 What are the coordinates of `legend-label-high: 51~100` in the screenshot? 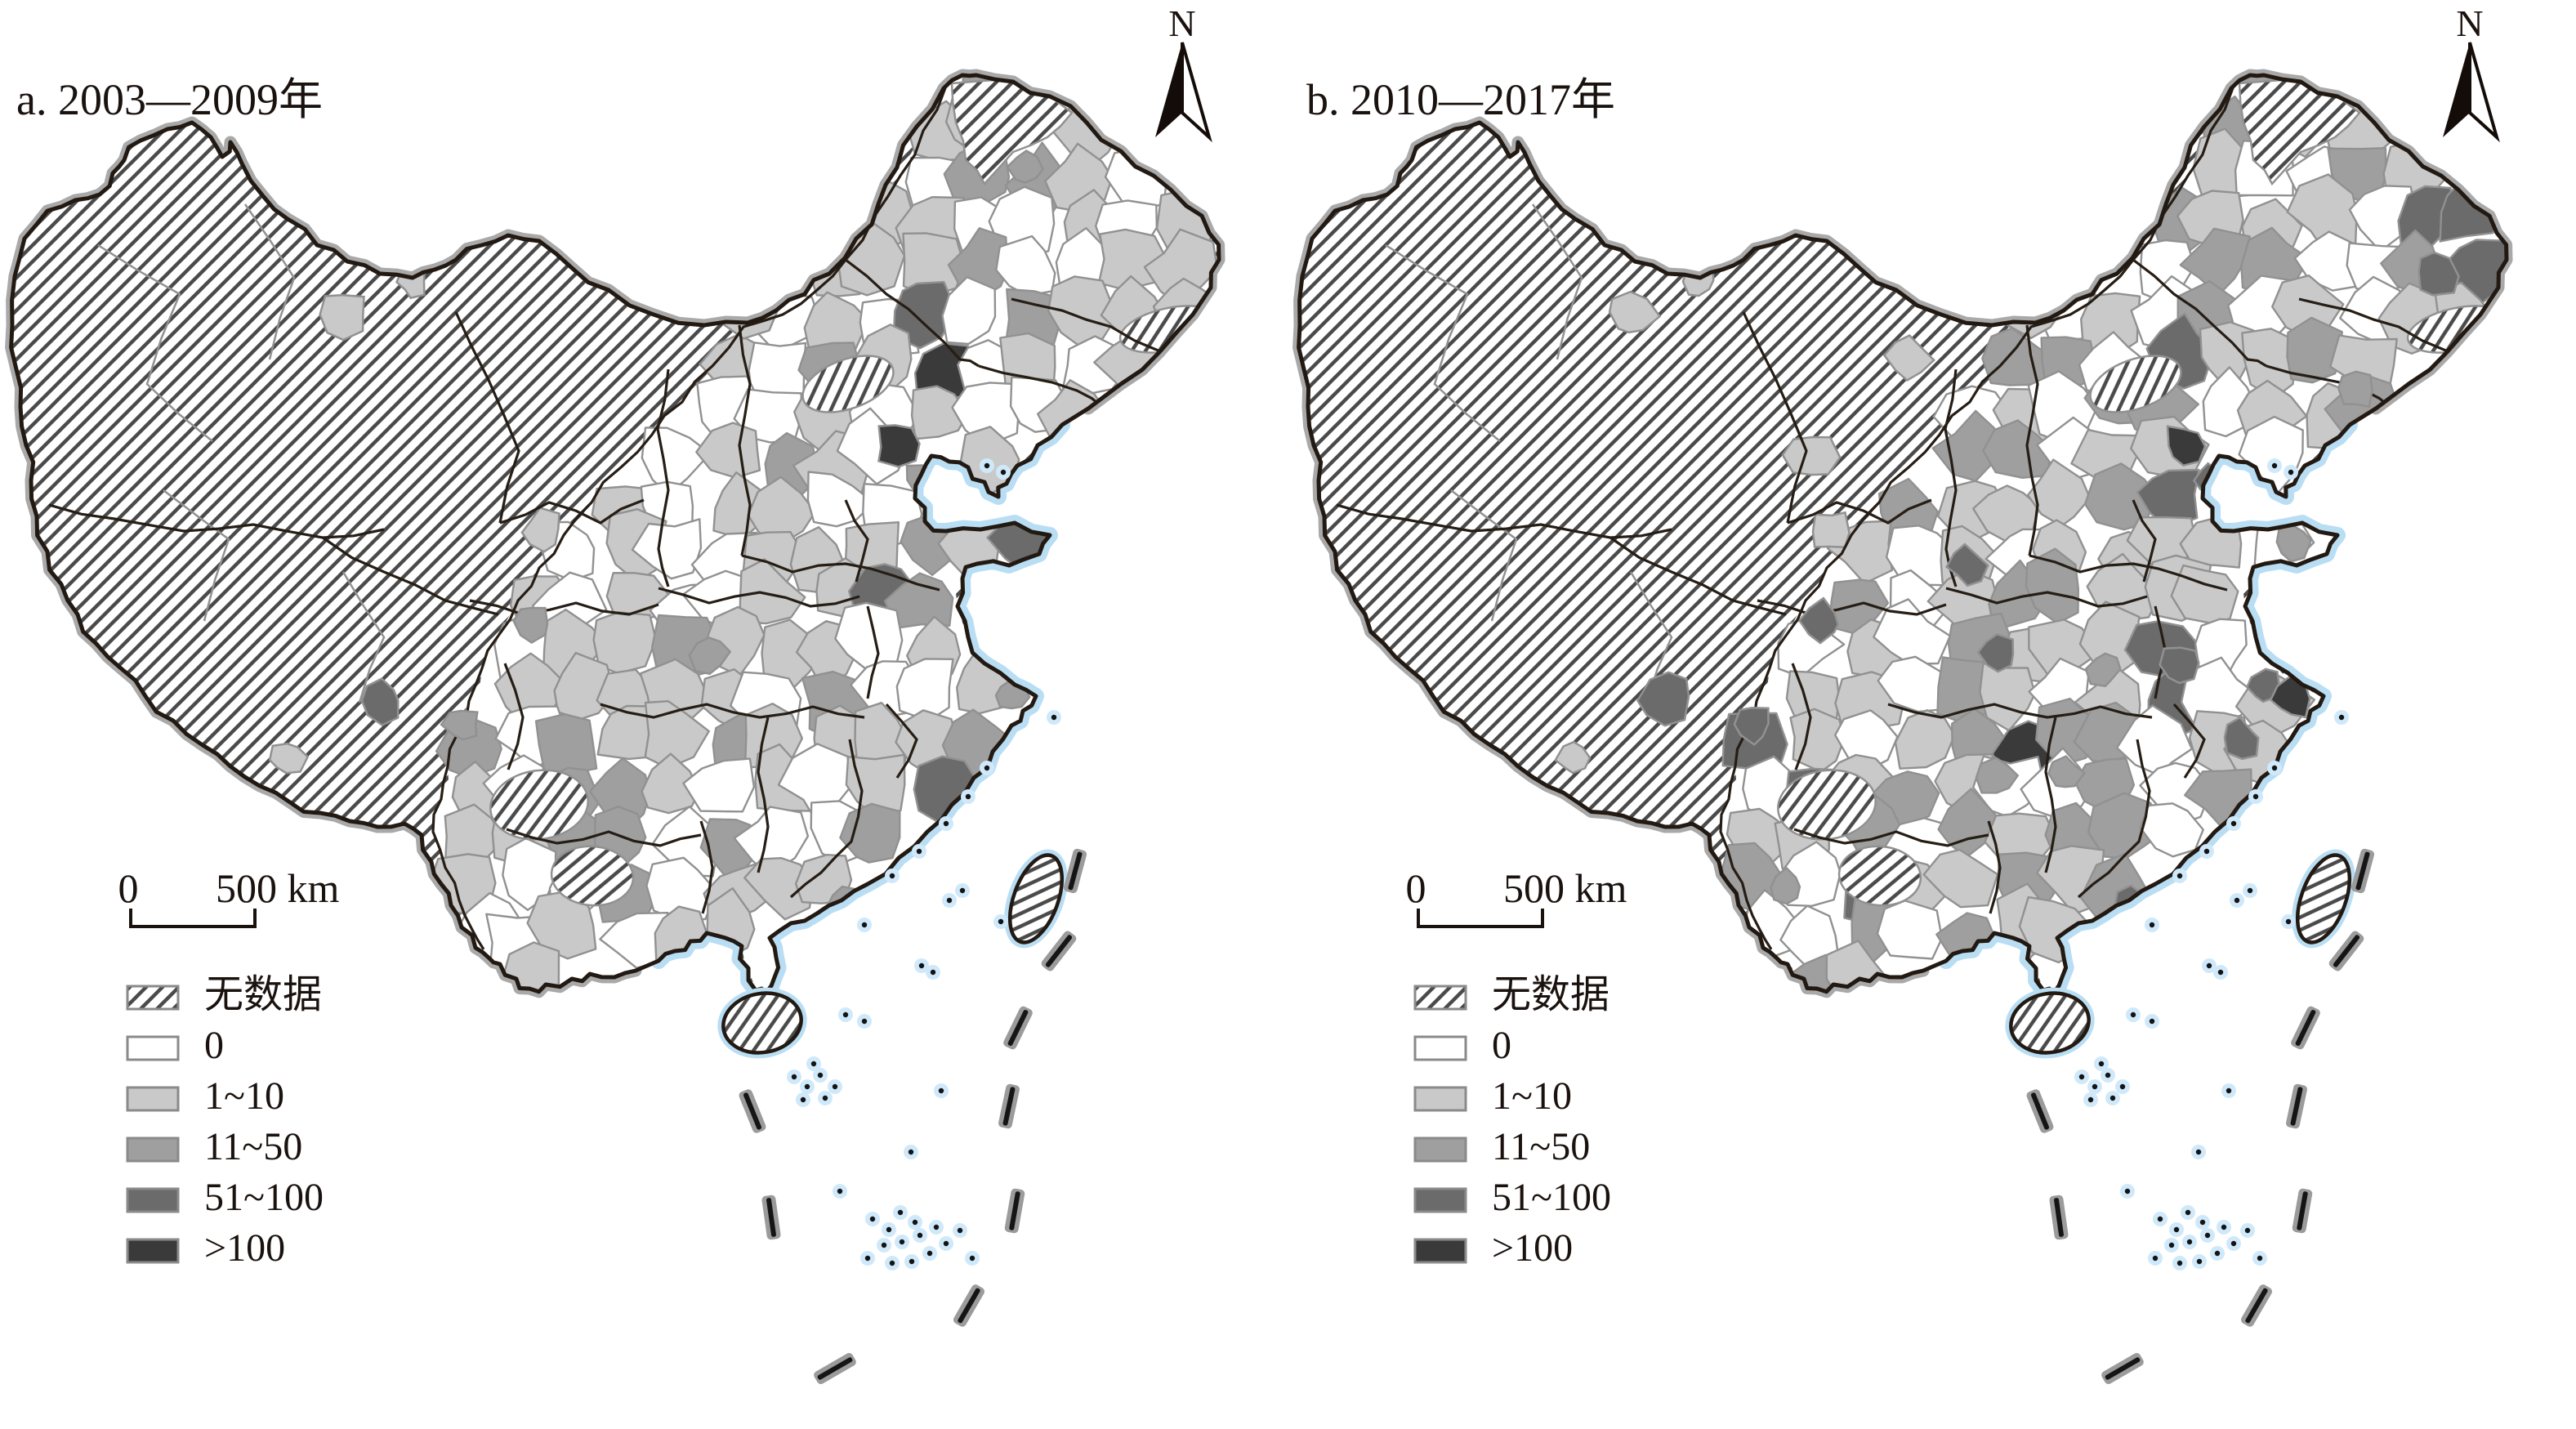 It's located at (1552, 1197).